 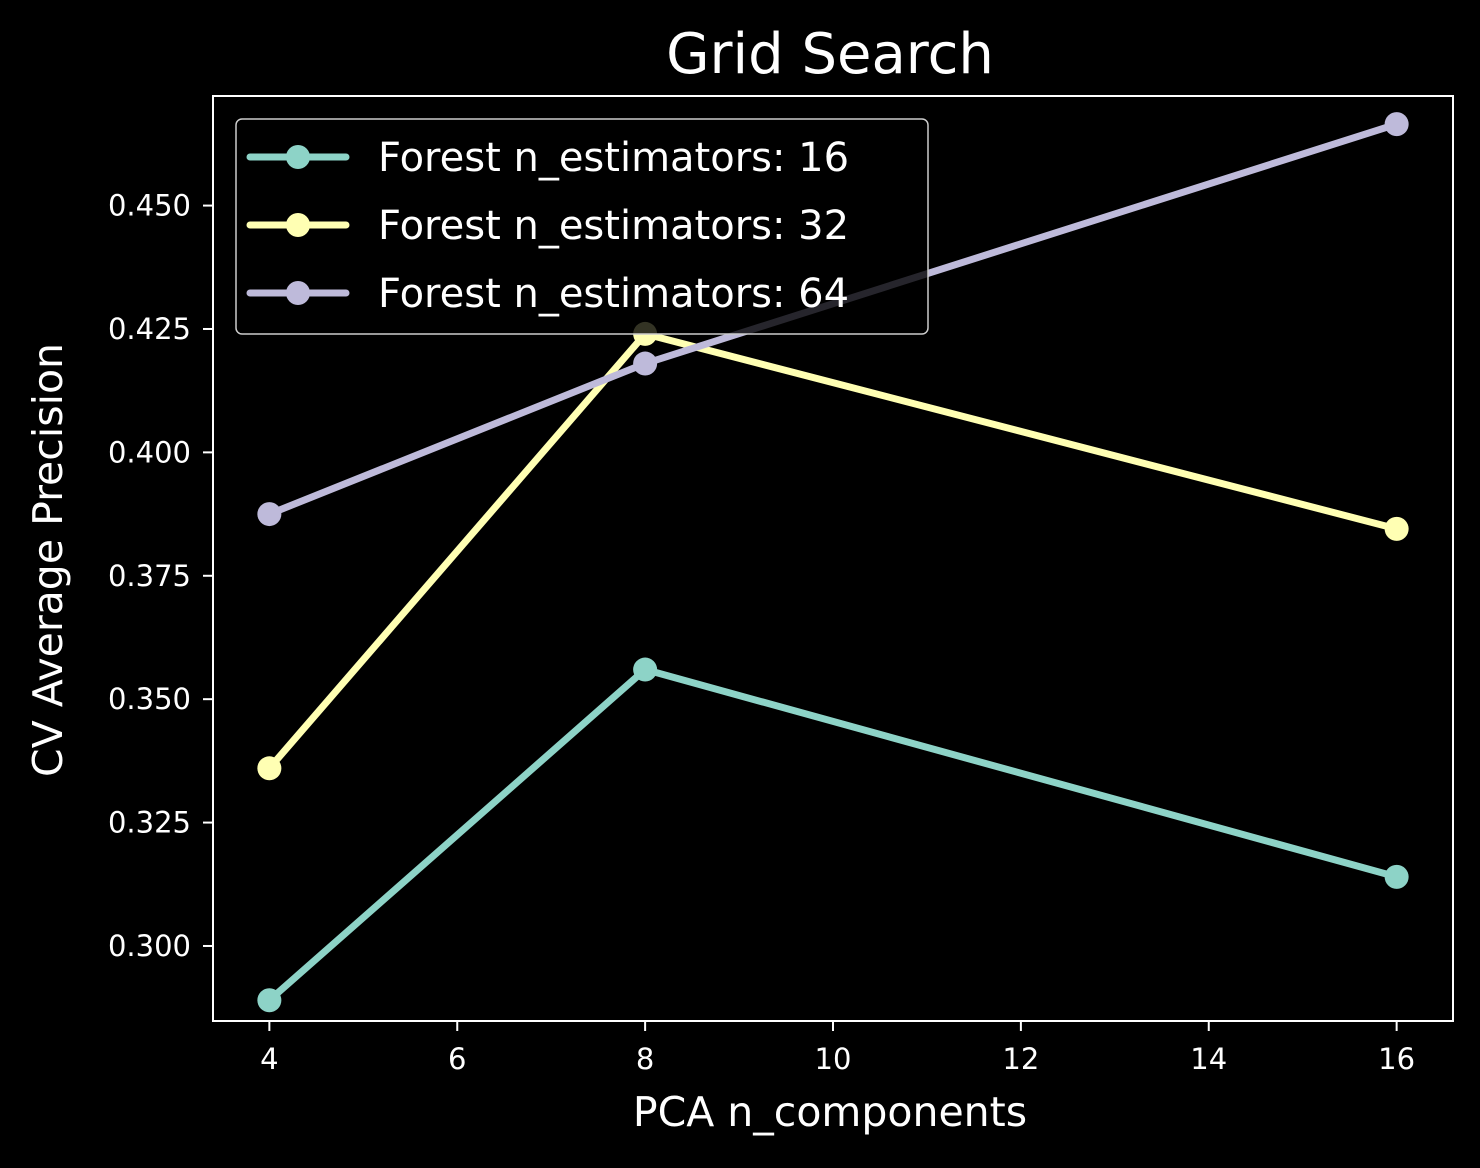 What do you see at coordinates (149, 329) in the screenshot?
I see `y-tick-label: 0.425` at bounding box center [149, 329].